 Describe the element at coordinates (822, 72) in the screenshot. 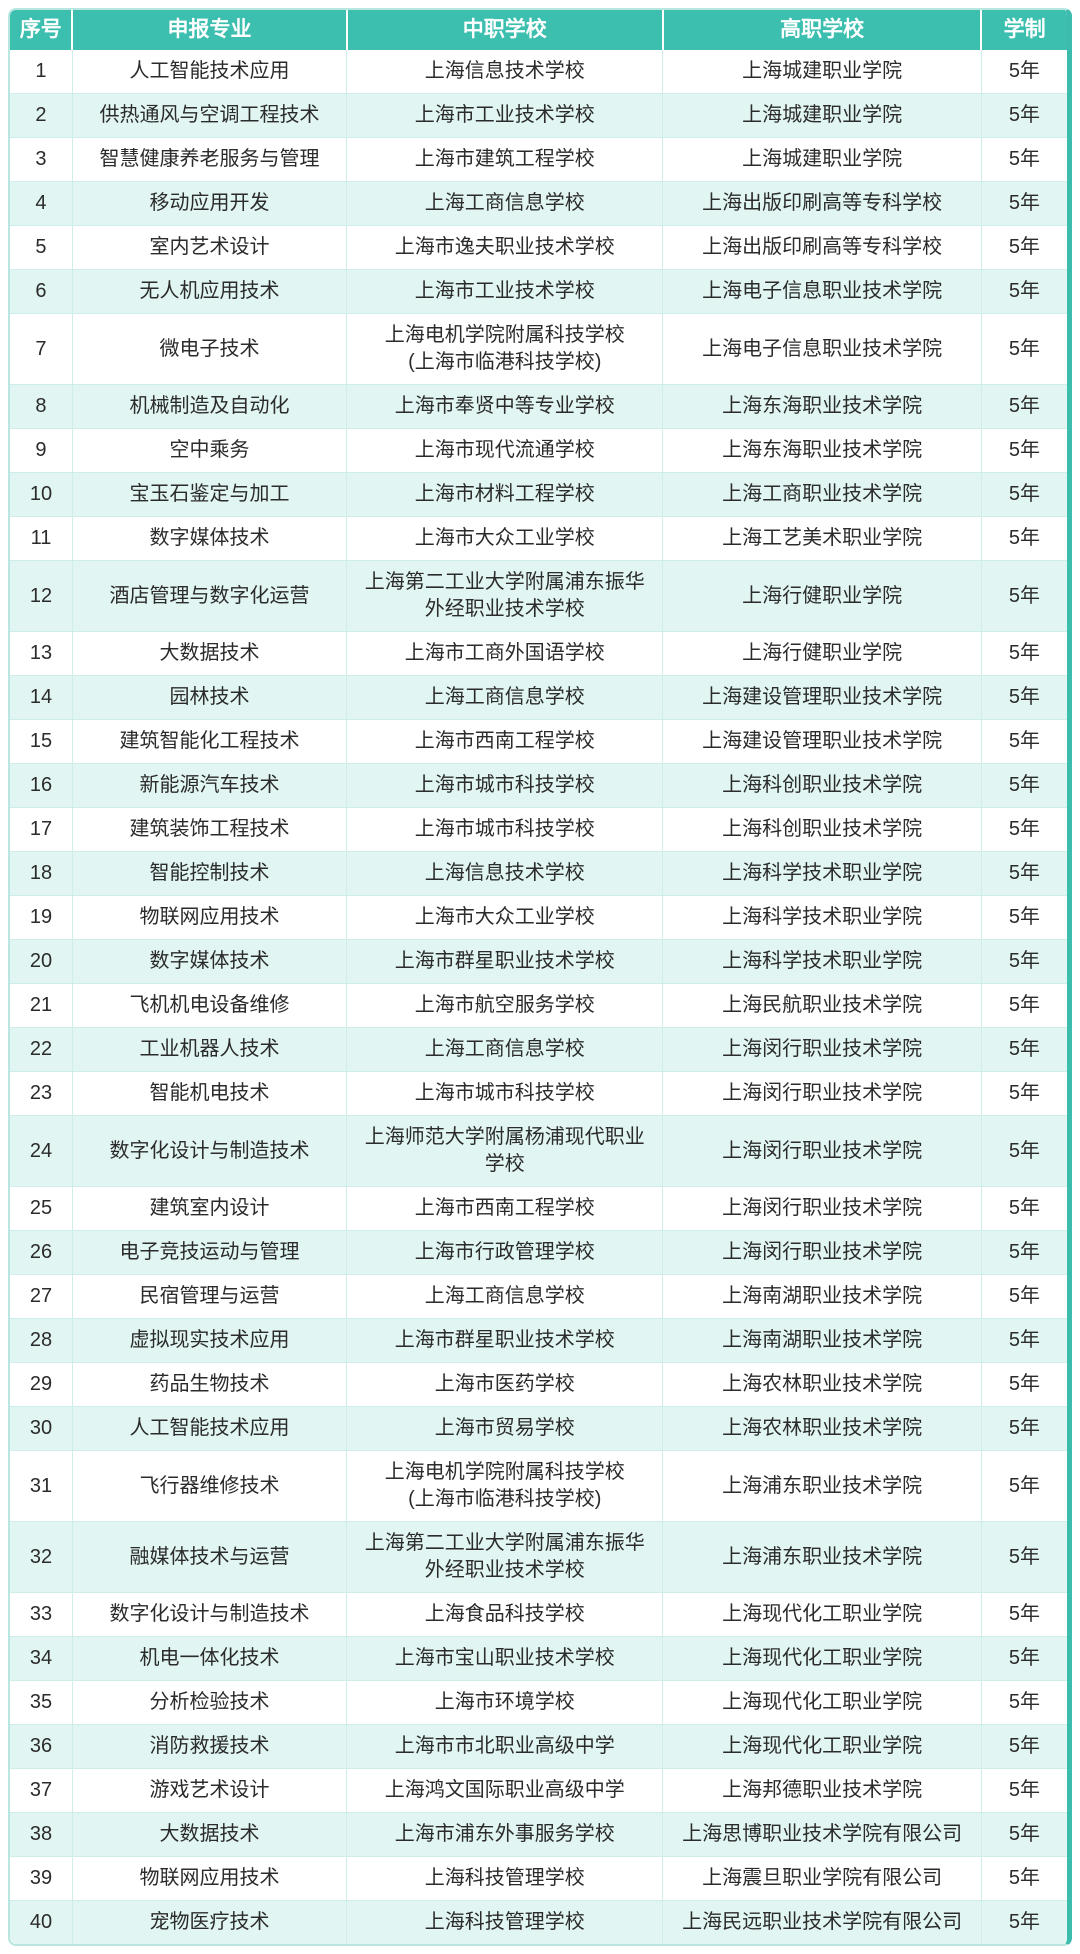

I see `college-cell: 上海城建职业学院` at that location.